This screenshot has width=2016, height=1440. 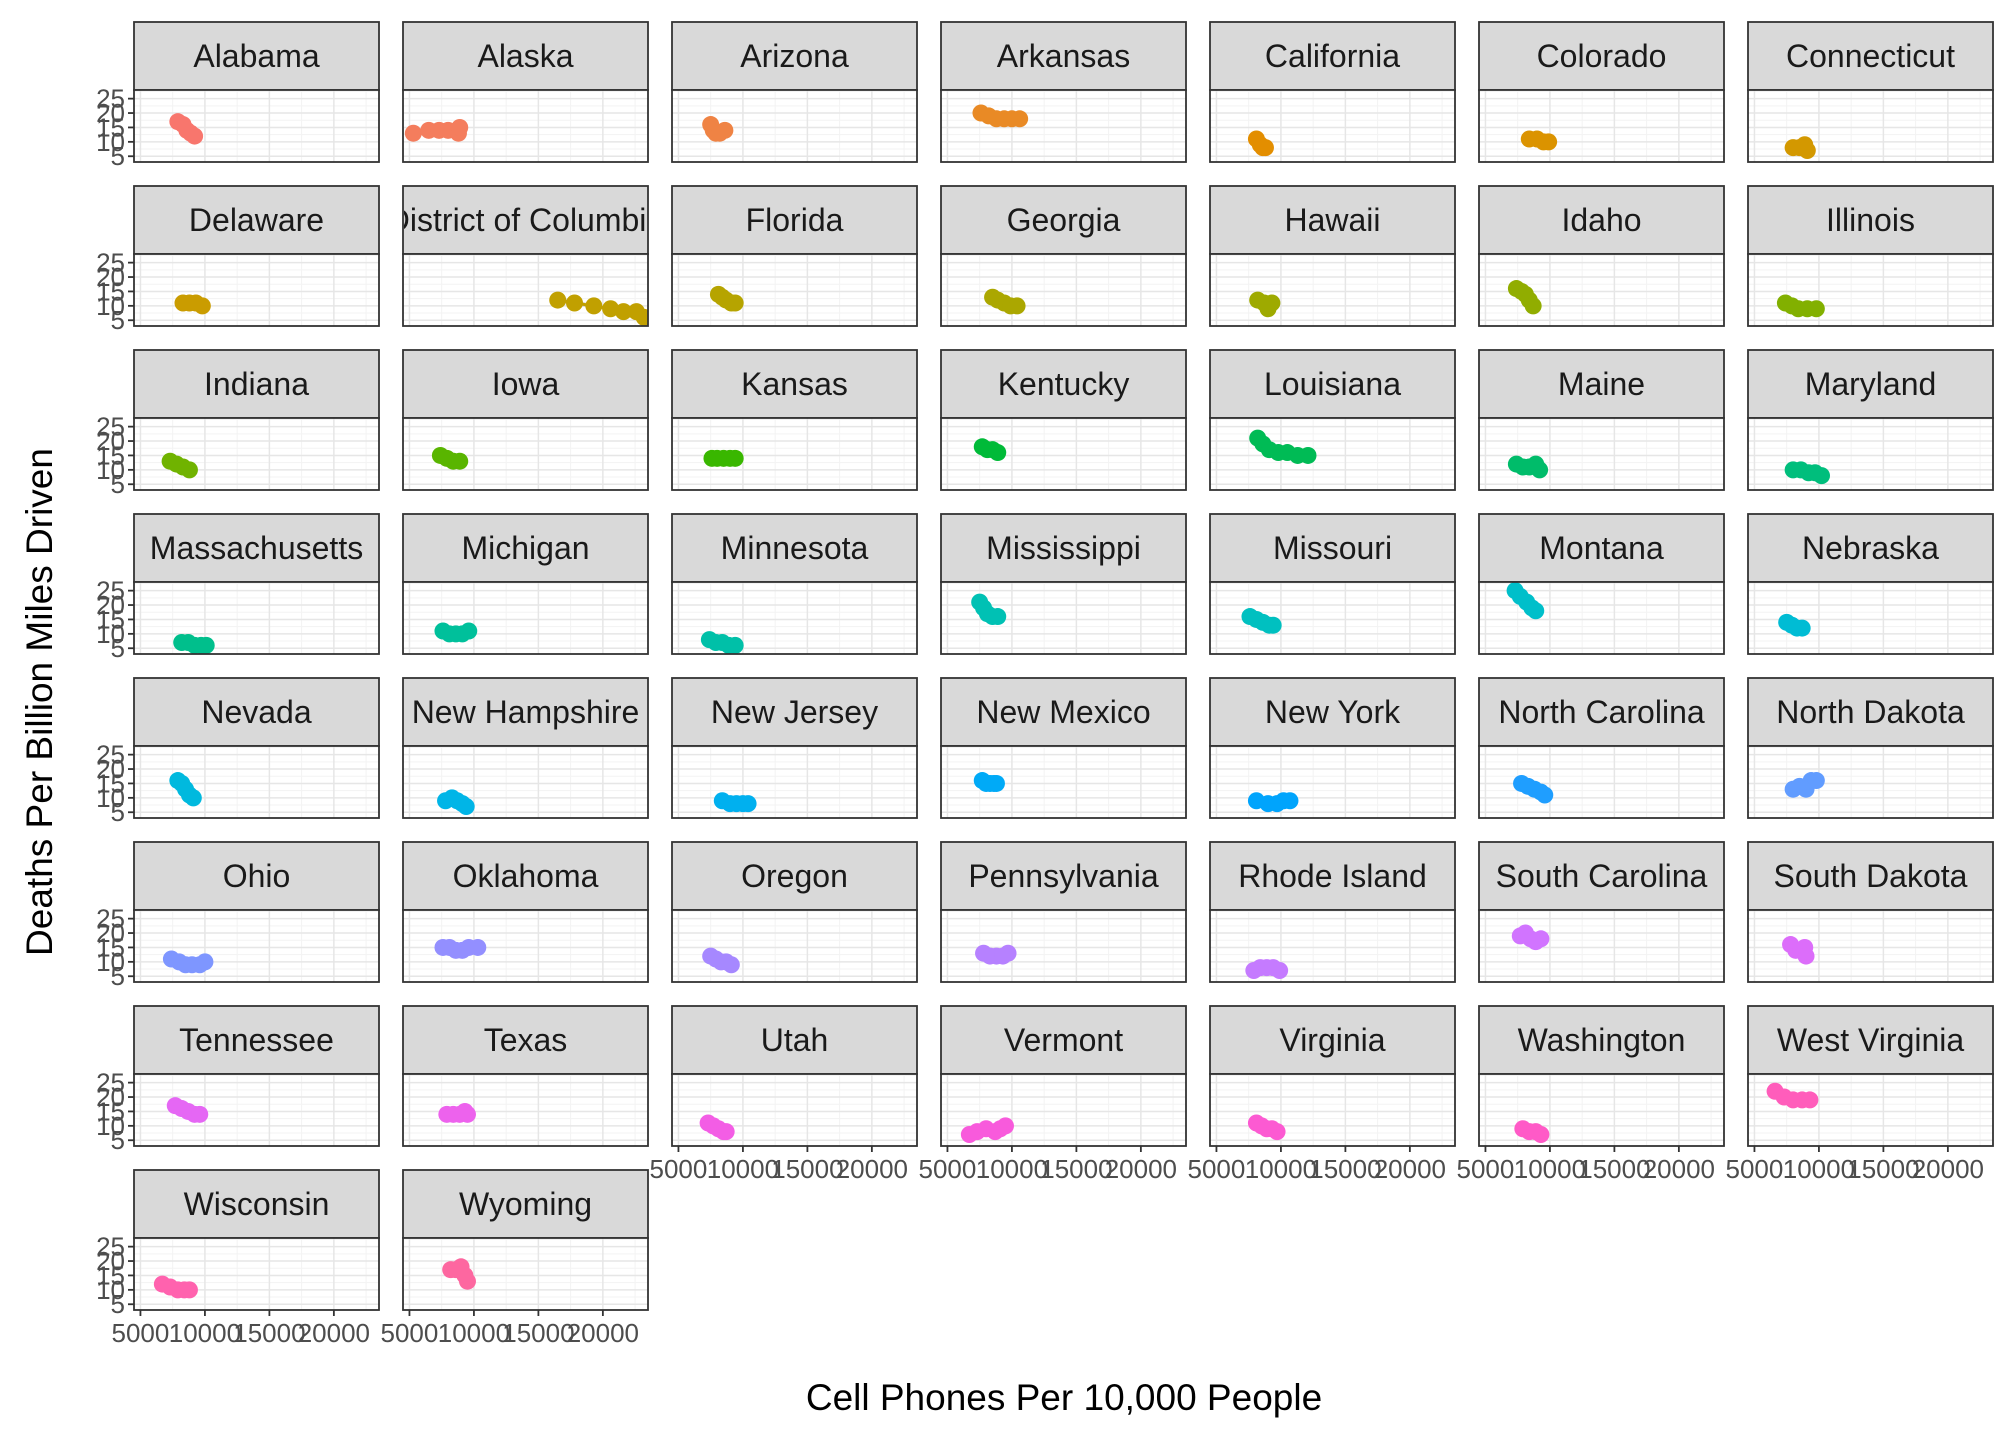 I want to click on facet-strip-label: Louisiana, so click(x=1332, y=384).